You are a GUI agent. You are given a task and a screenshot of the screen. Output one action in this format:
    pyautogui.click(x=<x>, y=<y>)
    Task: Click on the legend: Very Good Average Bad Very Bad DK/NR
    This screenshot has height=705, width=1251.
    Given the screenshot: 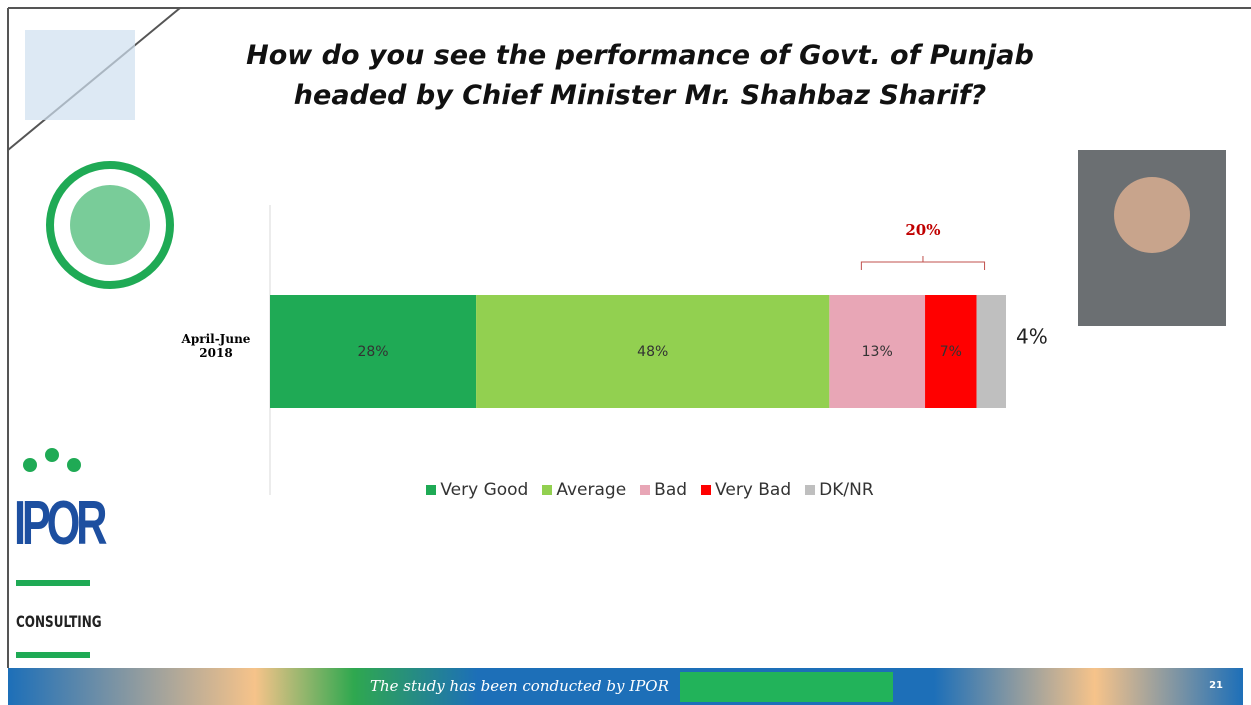 What is the action you would take?
    pyautogui.click(x=650, y=490)
    